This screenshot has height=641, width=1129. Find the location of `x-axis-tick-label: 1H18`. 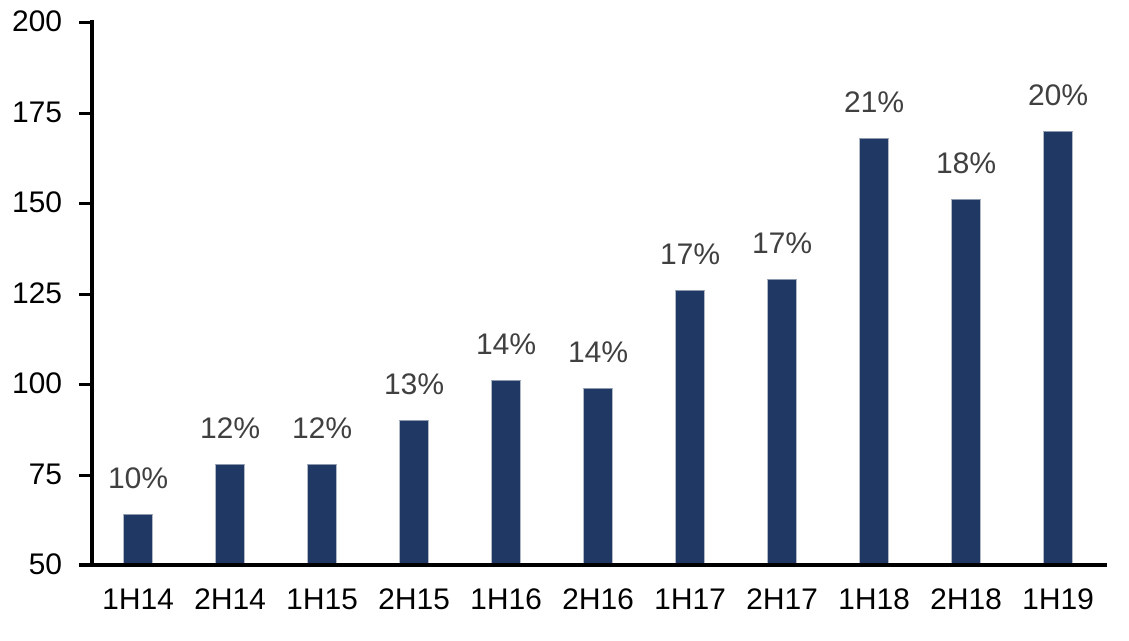

x-axis-tick-label: 1H18 is located at coordinates (874, 599).